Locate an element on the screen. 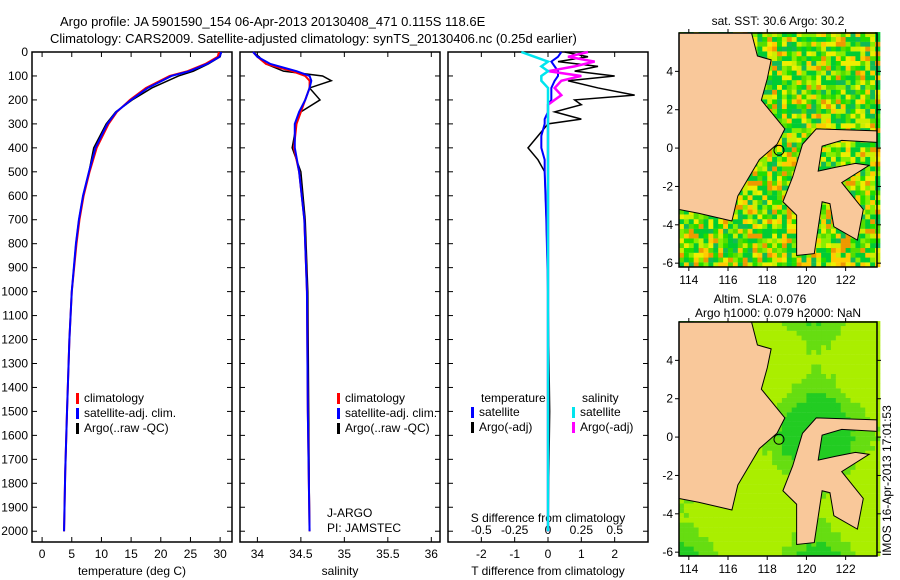 The width and height of the screenshot is (900, 580). y-tick-label: 300 is located at coordinates (18, 124).